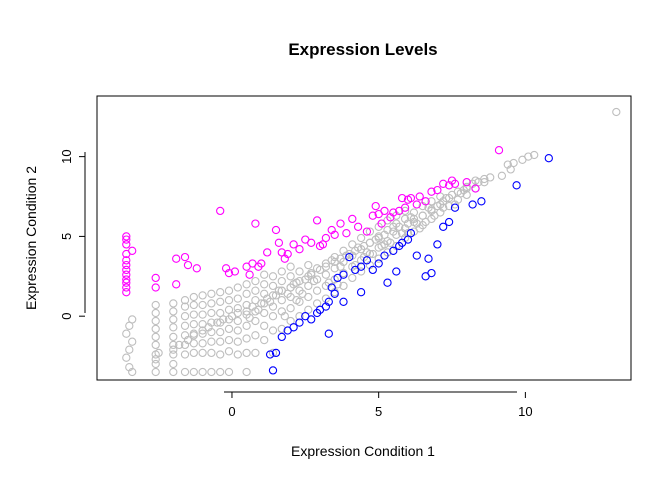  I want to click on chart-title: Expression Levels, so click(362, 49).